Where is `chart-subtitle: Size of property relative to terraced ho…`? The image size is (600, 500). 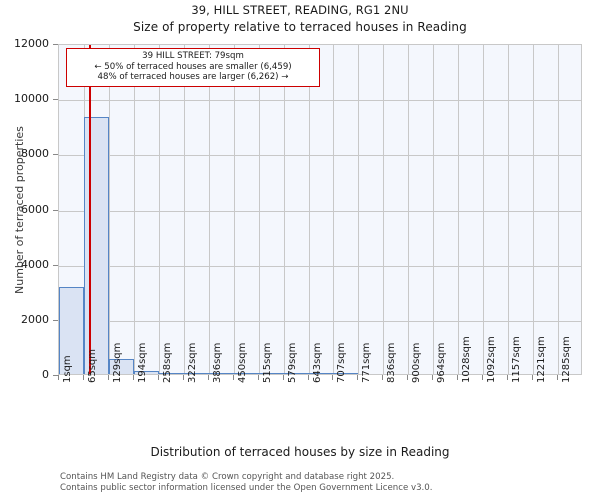 chart-subtitle: Size of property relative to terraced ho… is located at coordinates (300, 27).